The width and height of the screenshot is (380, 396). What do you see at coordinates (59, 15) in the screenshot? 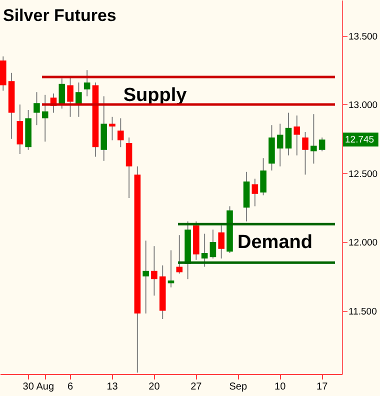
I see `chart-title: Silver Futures` at bounding box center [59, 15].